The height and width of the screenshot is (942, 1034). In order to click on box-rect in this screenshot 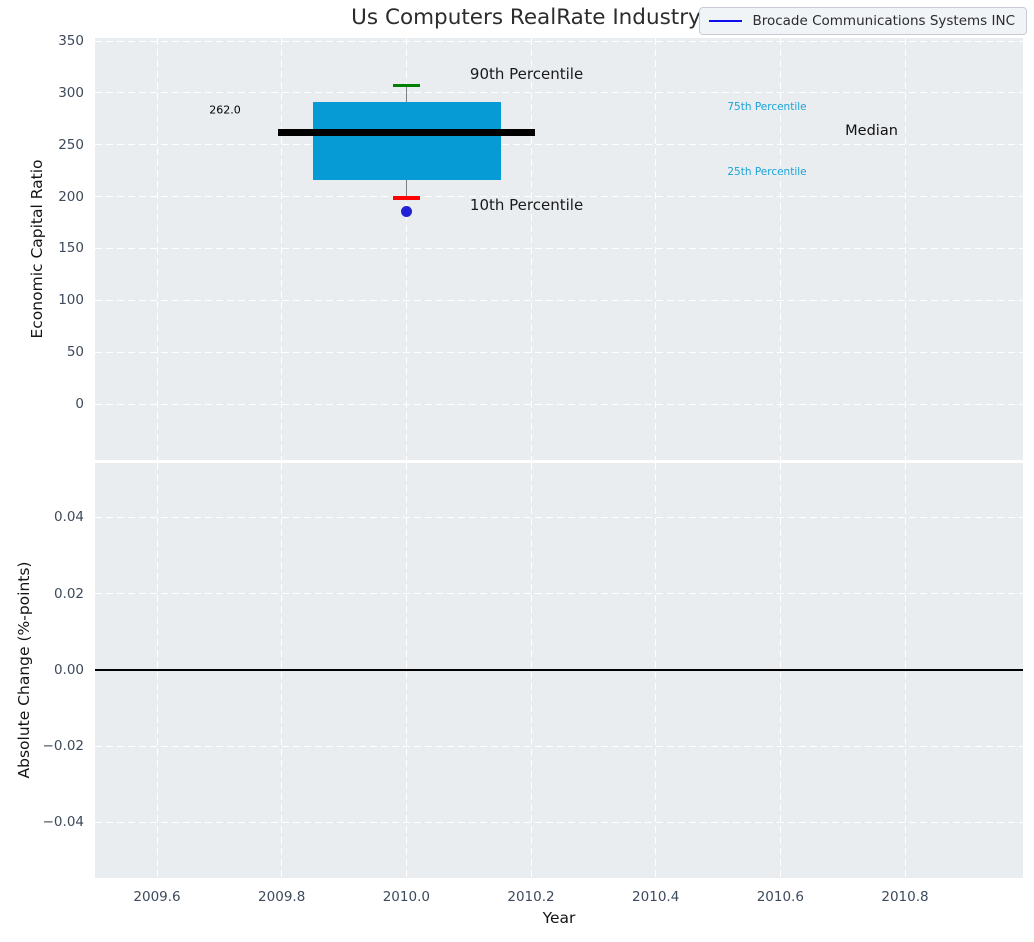, I will do `click(407, 141)`.